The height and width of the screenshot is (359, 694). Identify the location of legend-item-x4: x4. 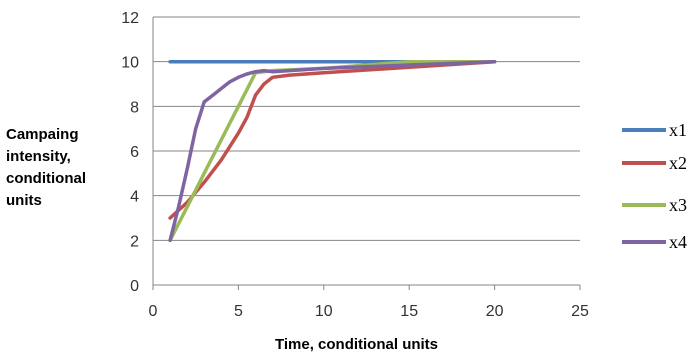
(654, 242).